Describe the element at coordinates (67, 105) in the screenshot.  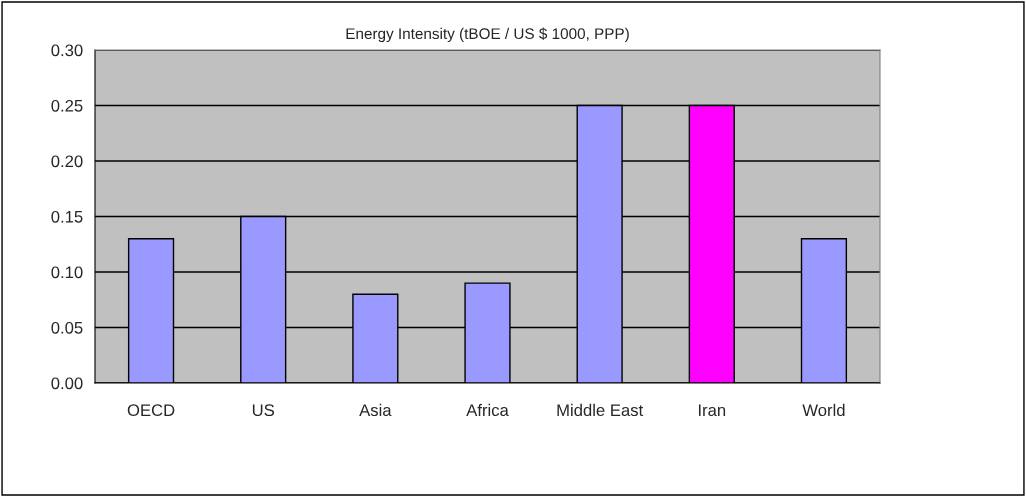
I see `y-tick-label: 0.25` at that location.